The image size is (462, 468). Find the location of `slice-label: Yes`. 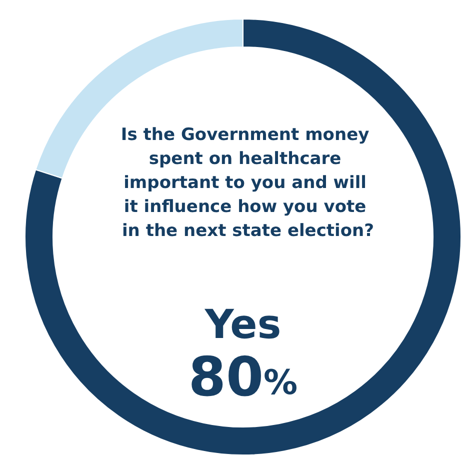

slice-label: Yes is located at coordinates (243, 325).